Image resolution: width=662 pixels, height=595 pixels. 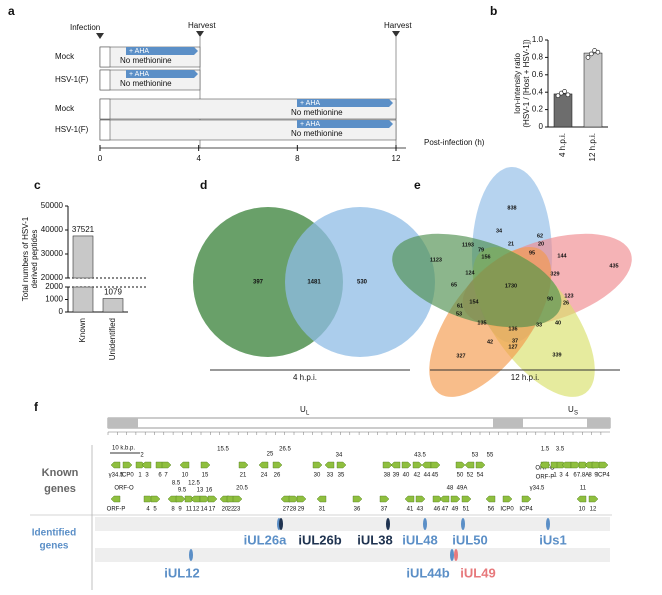 What do you see at coordinates (550, 299) in the screenshot?
I see `venn-count: 90` at bounding box center [550, 299].